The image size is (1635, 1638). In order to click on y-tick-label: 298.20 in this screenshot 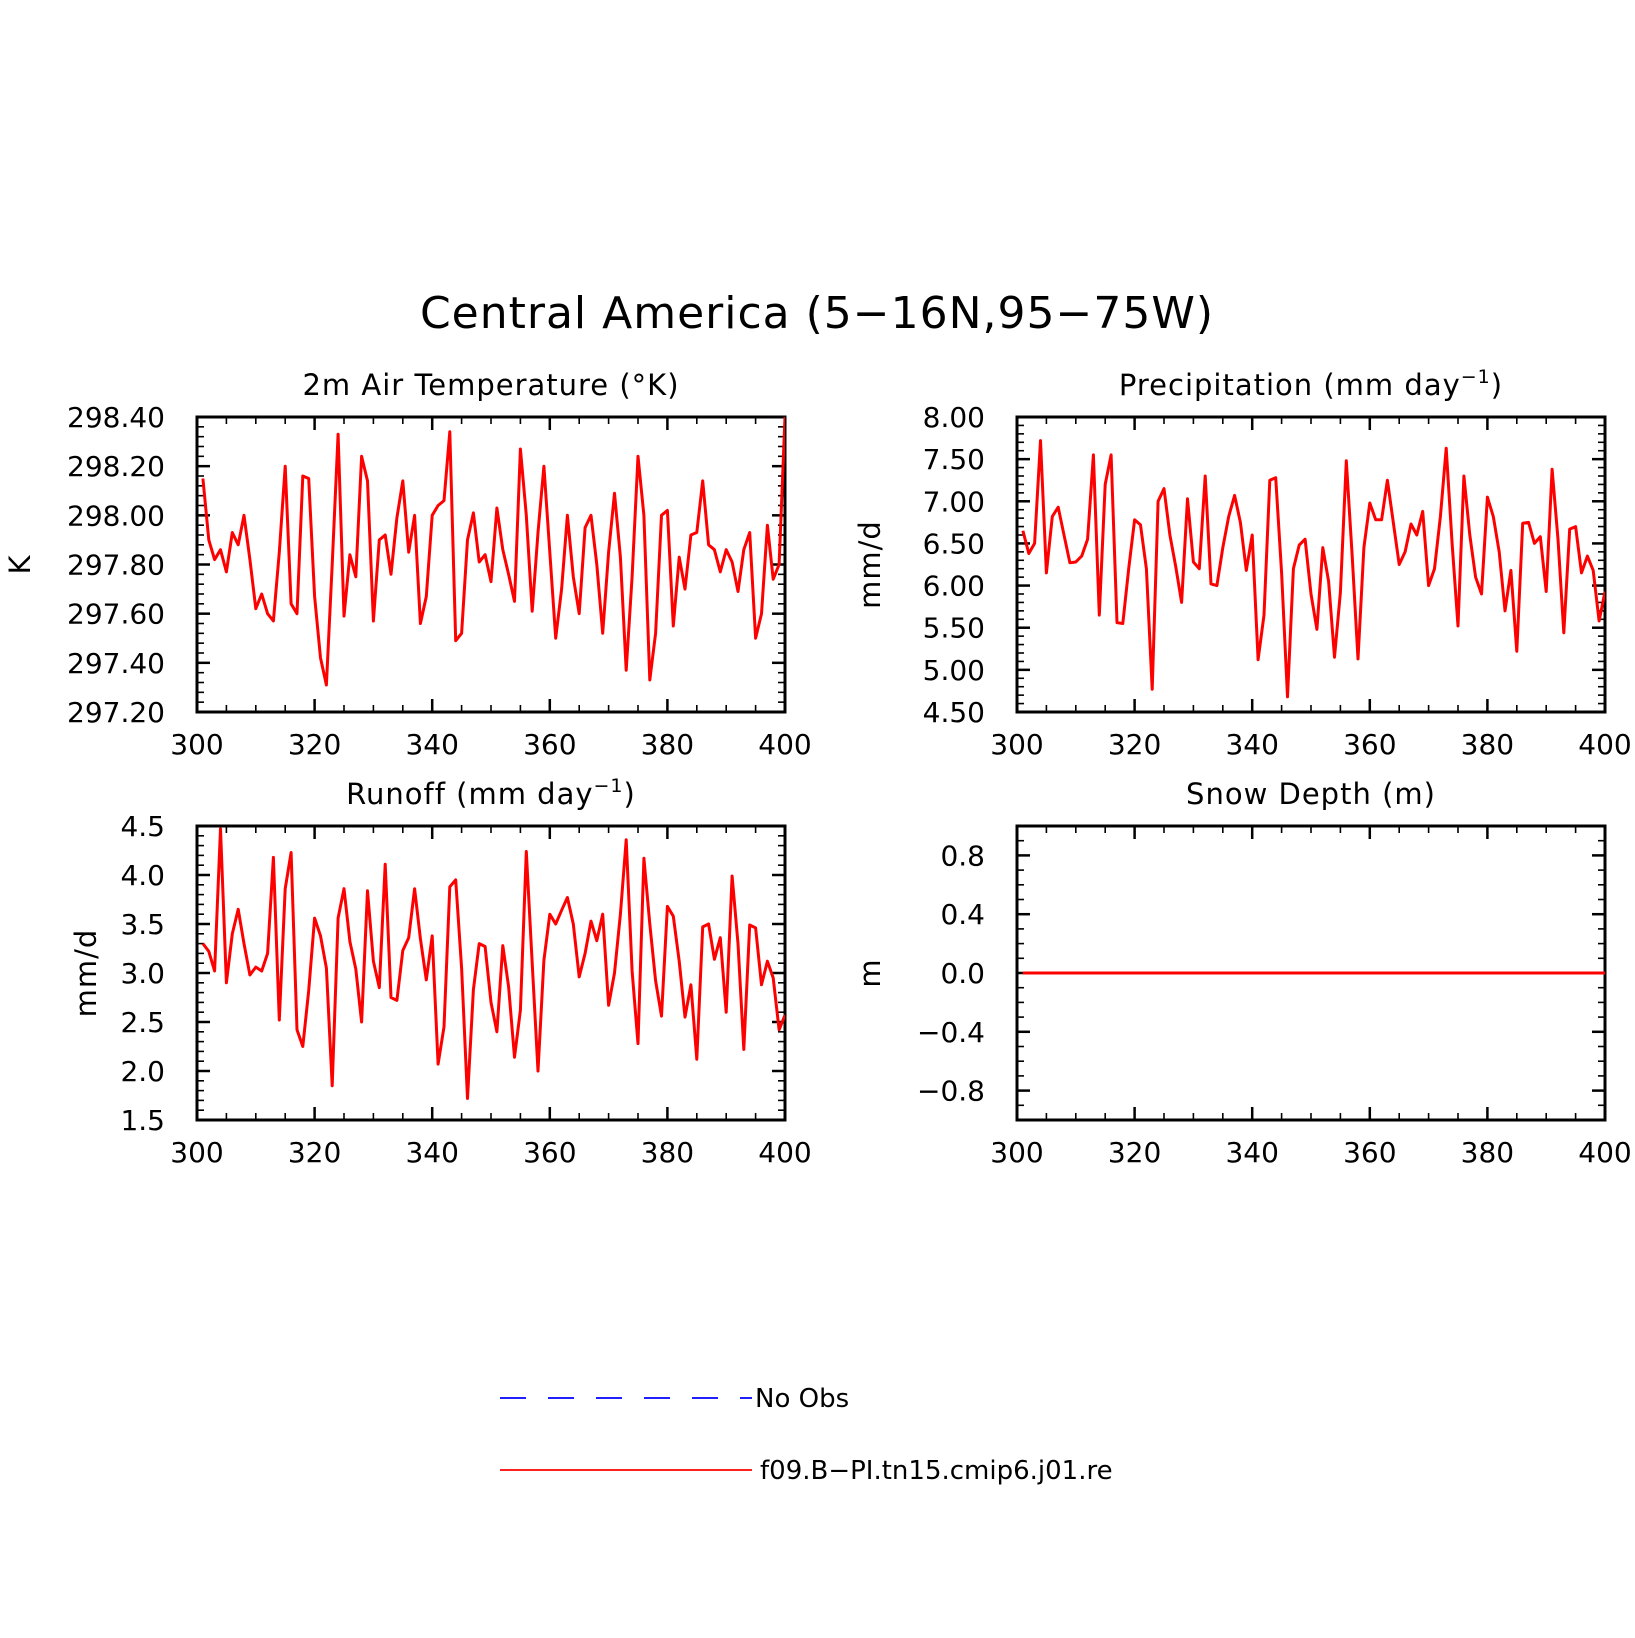, I will do `click(116, 466)`.